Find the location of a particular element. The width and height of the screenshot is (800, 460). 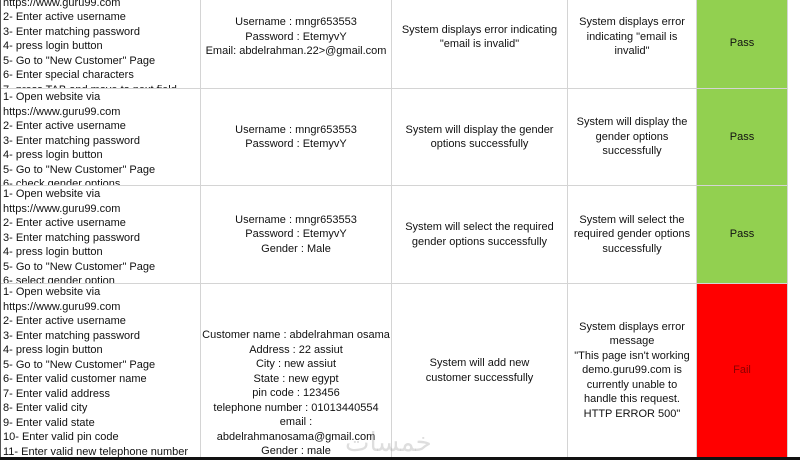

step-line: 6- Enter special characters is located at coordinates (68, 75).